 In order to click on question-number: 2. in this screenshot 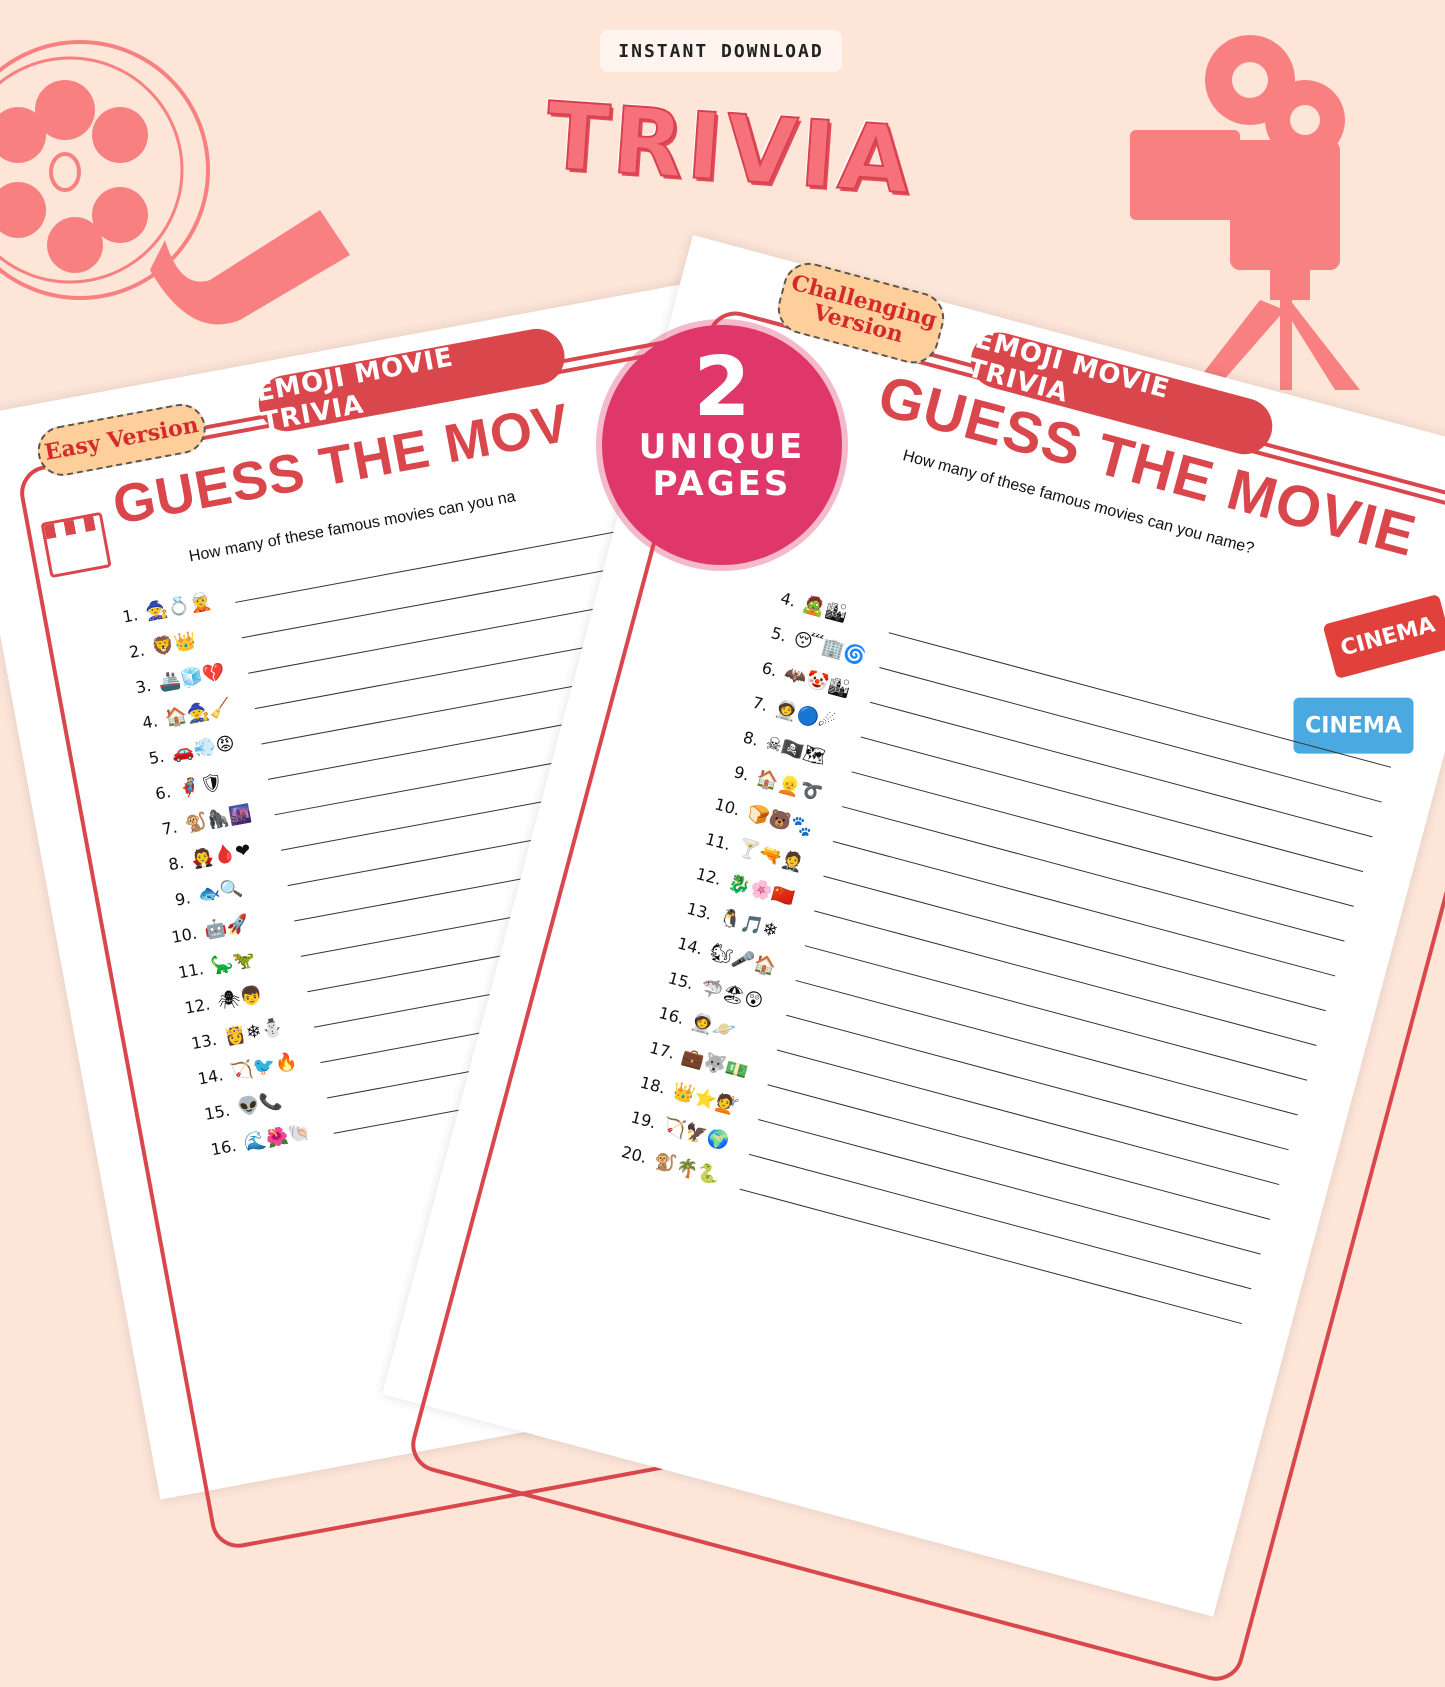, I will do `click(136, 650)`.